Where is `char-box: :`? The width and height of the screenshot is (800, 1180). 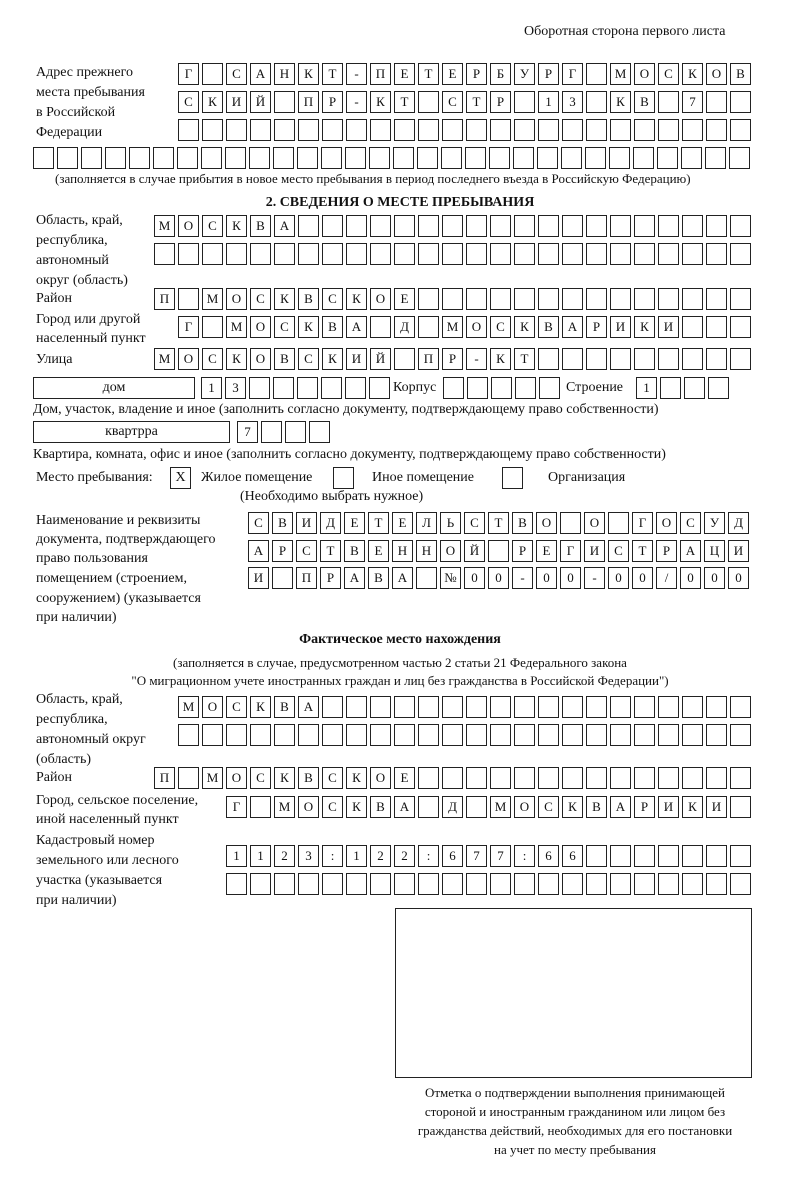
char-box: : is located at coordinates (428, 856).